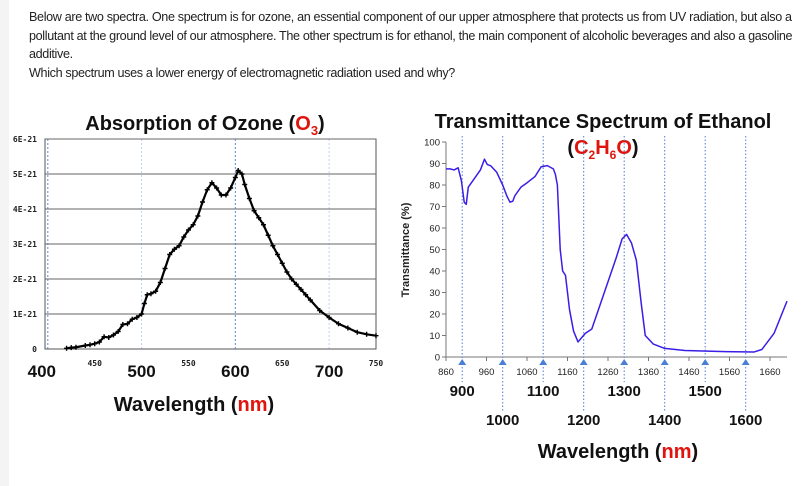 Image resolution: width=807 pixels, height=486 pixels. Describe the element at coordinates (25, 314) in the screenshot. I see `ozone-y-tick-label: 1E-21` at that location.